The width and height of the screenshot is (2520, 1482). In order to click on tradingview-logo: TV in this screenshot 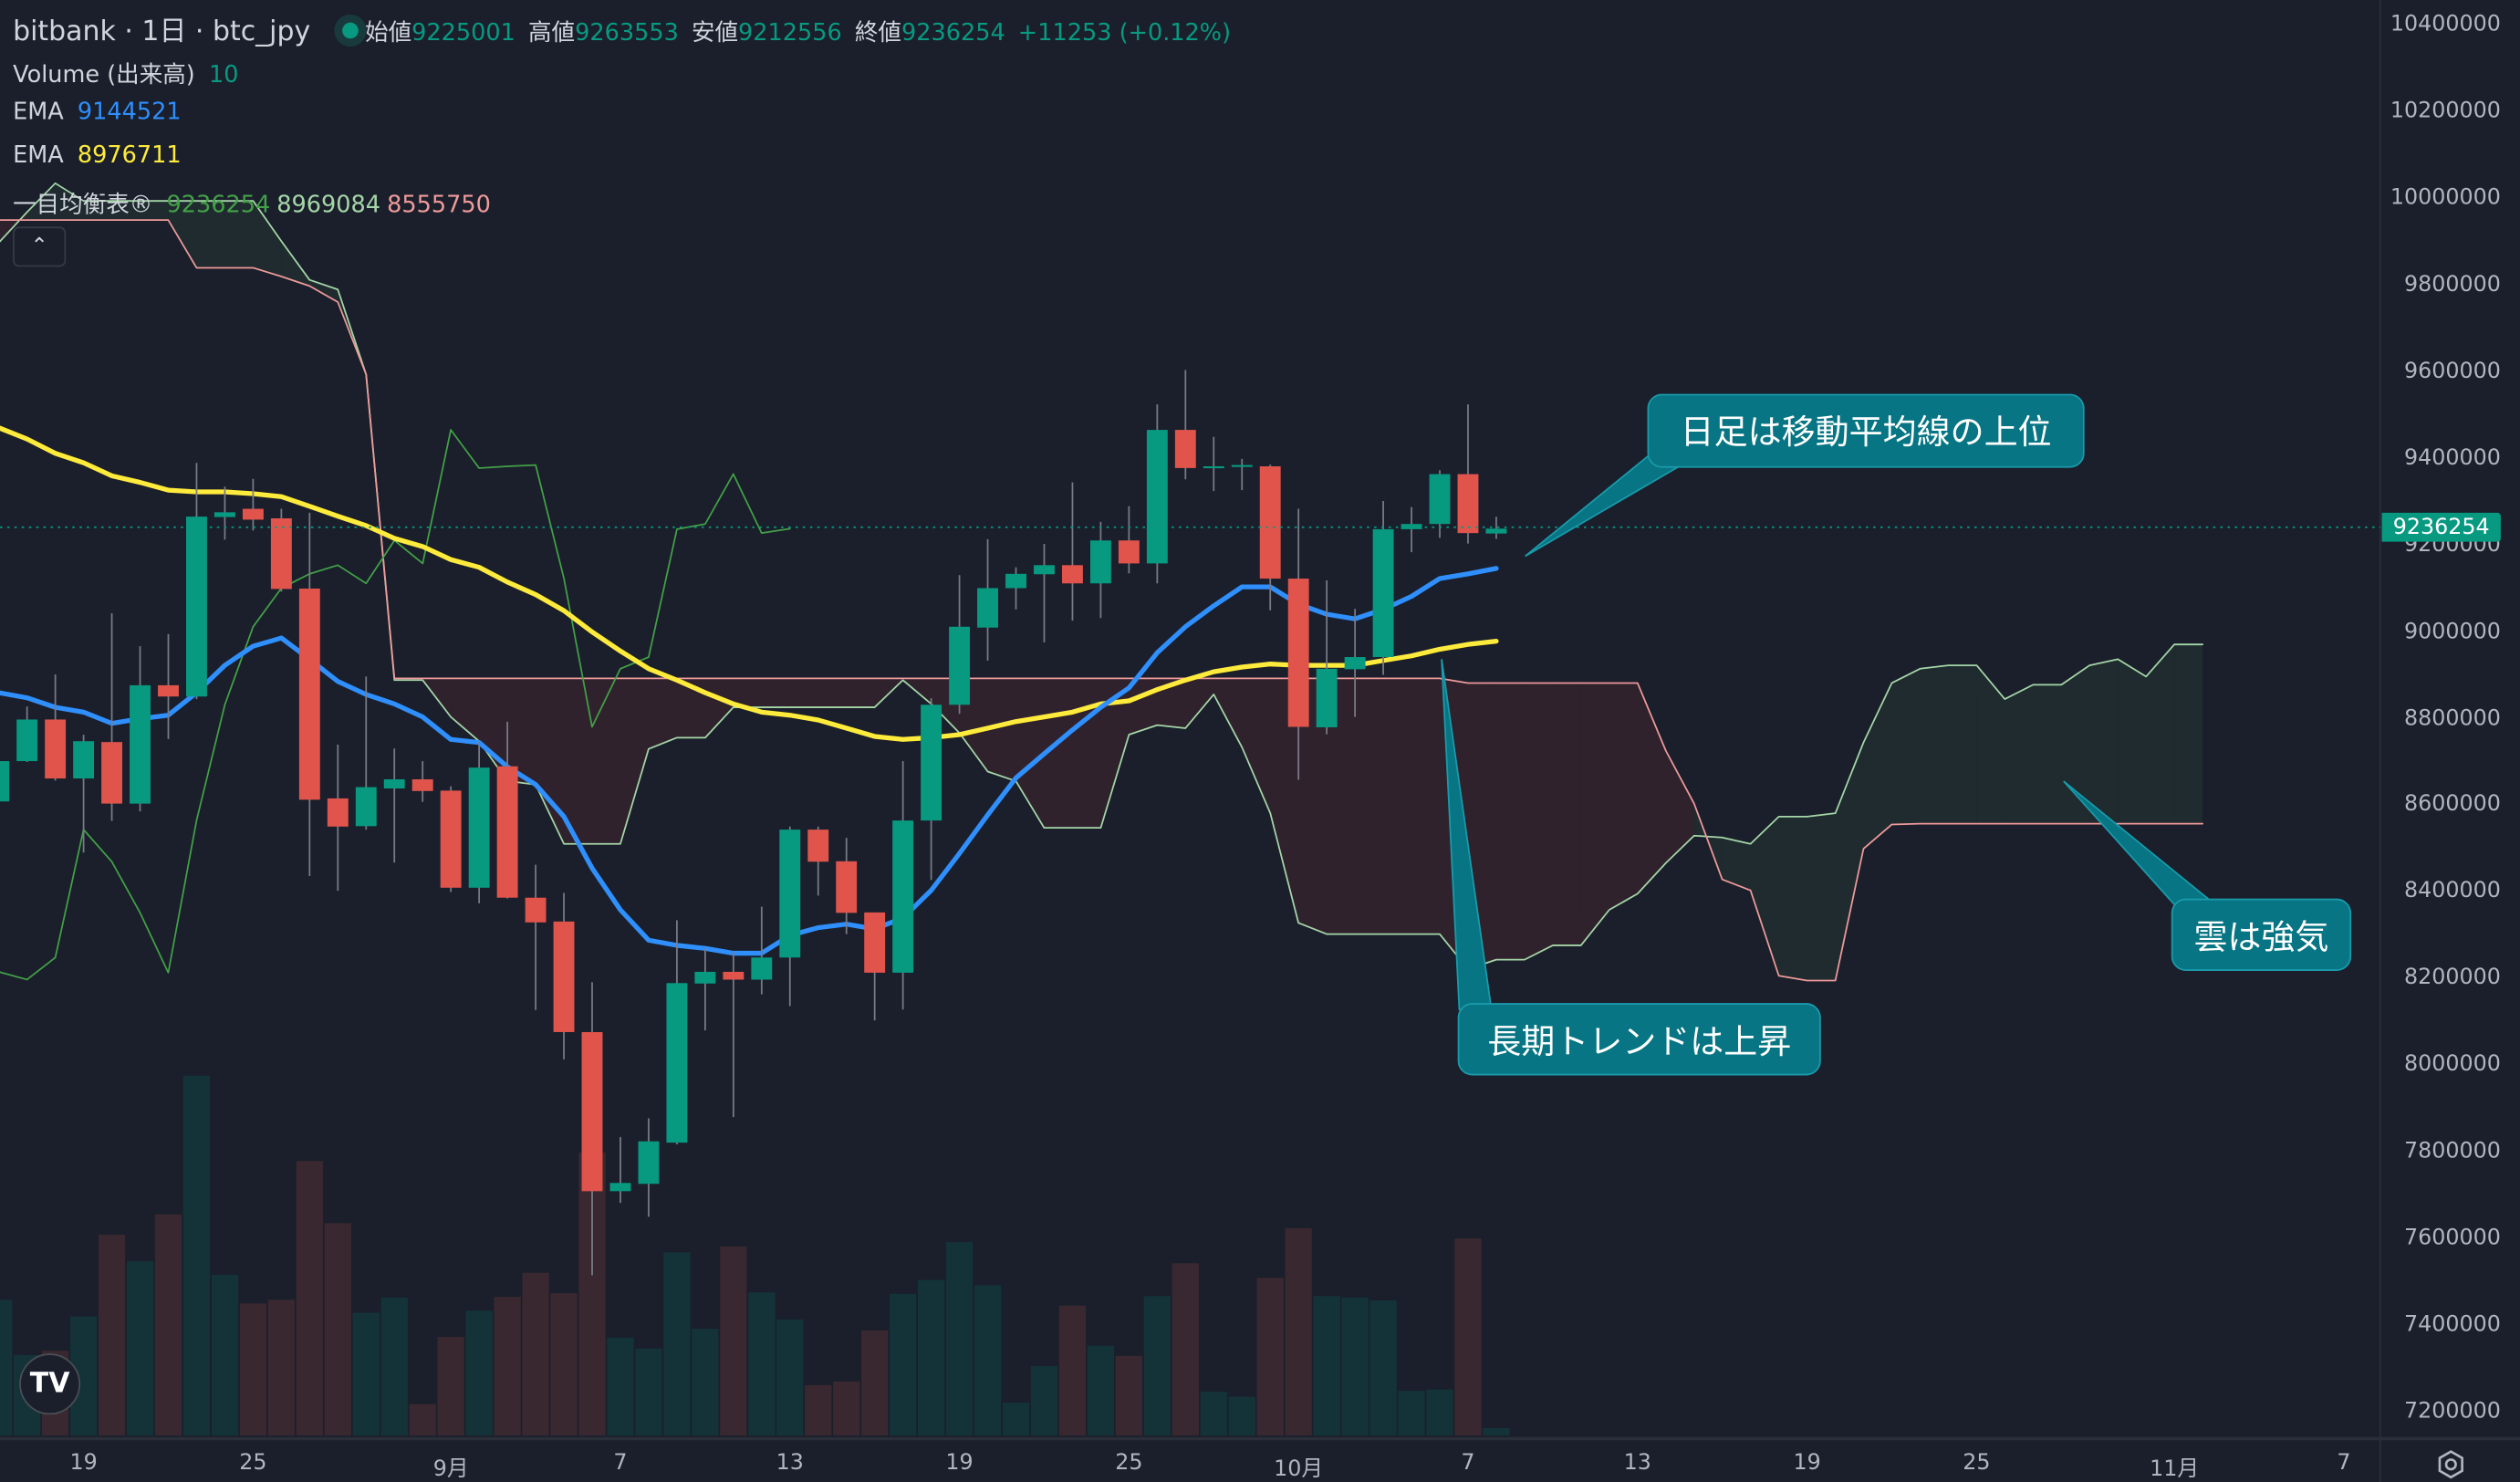, I will do `click(50, 1384)`.